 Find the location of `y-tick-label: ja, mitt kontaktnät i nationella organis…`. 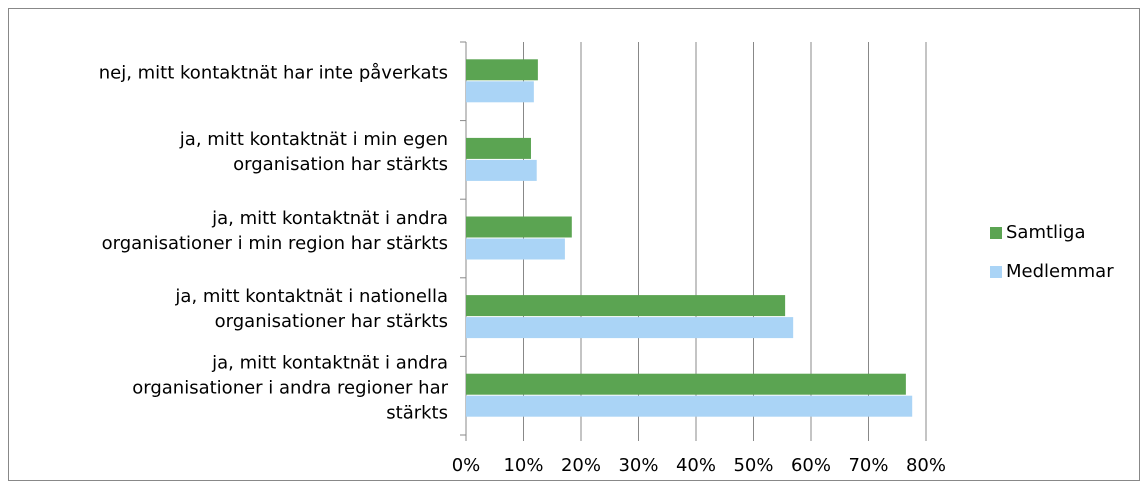

y-tick-label: ja, mitt kontaktnät i nationella organis… is located at coordinates (311, 309).